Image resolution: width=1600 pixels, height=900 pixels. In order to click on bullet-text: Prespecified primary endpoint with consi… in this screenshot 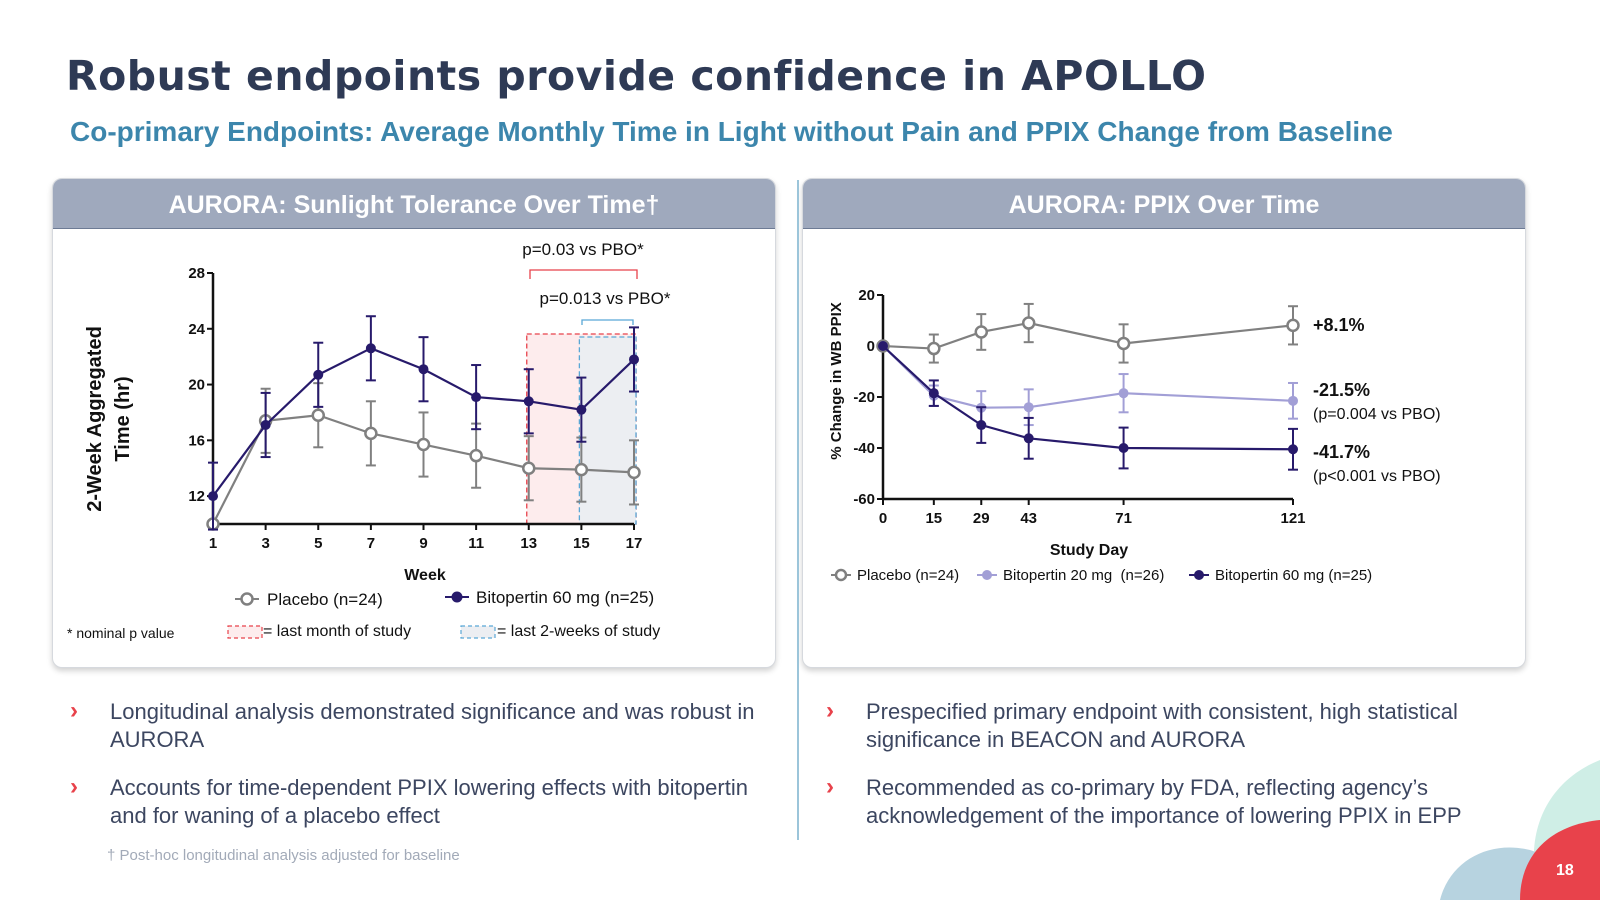, I will do `click(1162, 725)`.